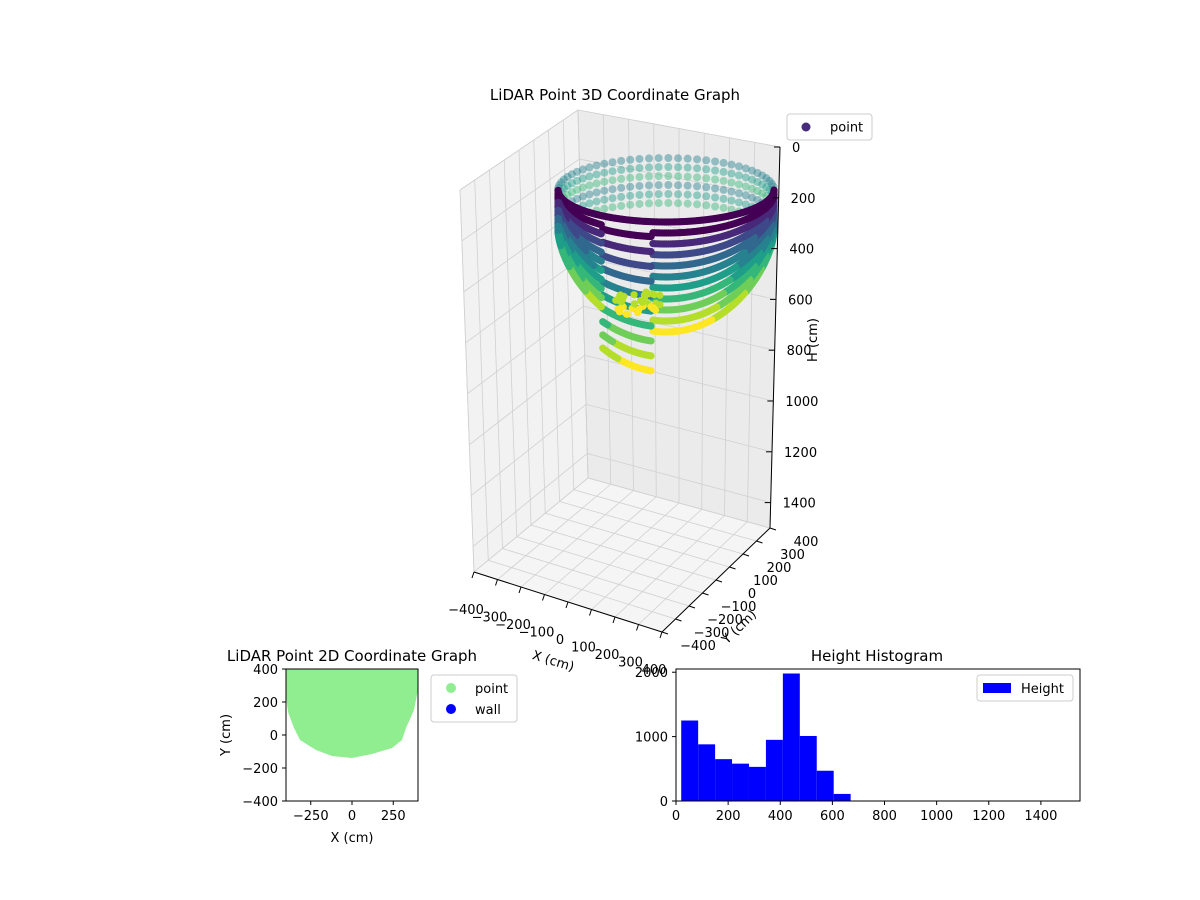 Image resolution: width=1200 pixels, height=900 pixels. What do you see at coordinates (451, 688) in the screenshot?
I see `legend-marker-point-2d` at bounding box center [451, 688].